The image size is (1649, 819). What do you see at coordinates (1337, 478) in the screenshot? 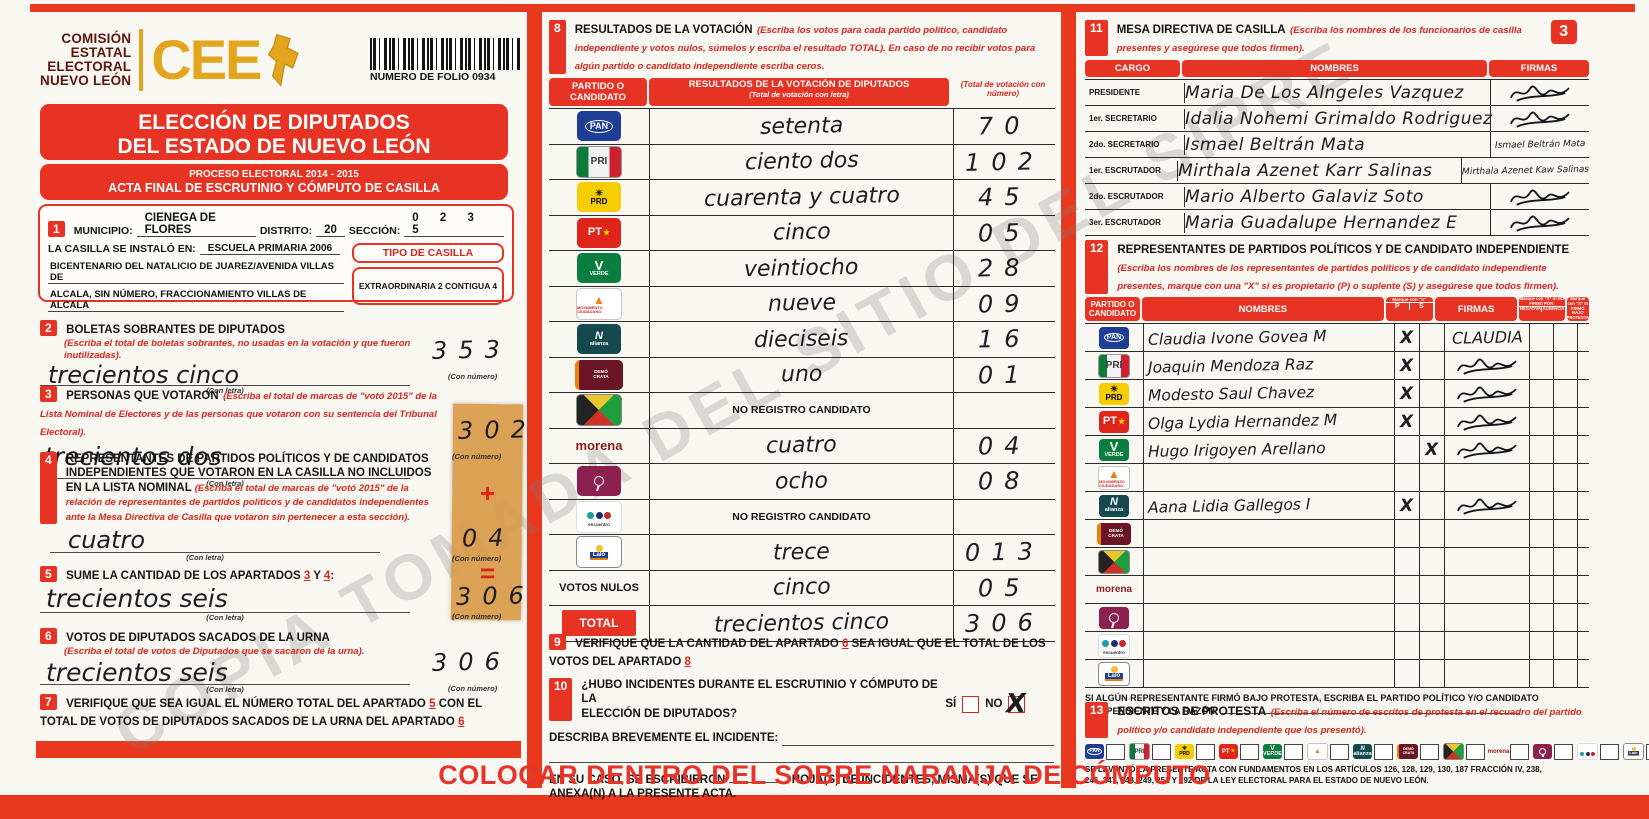
I see `representante-row-mc: ▲ MOVIMIENTO CIUDADANO` at bounding box center [1337, 478].